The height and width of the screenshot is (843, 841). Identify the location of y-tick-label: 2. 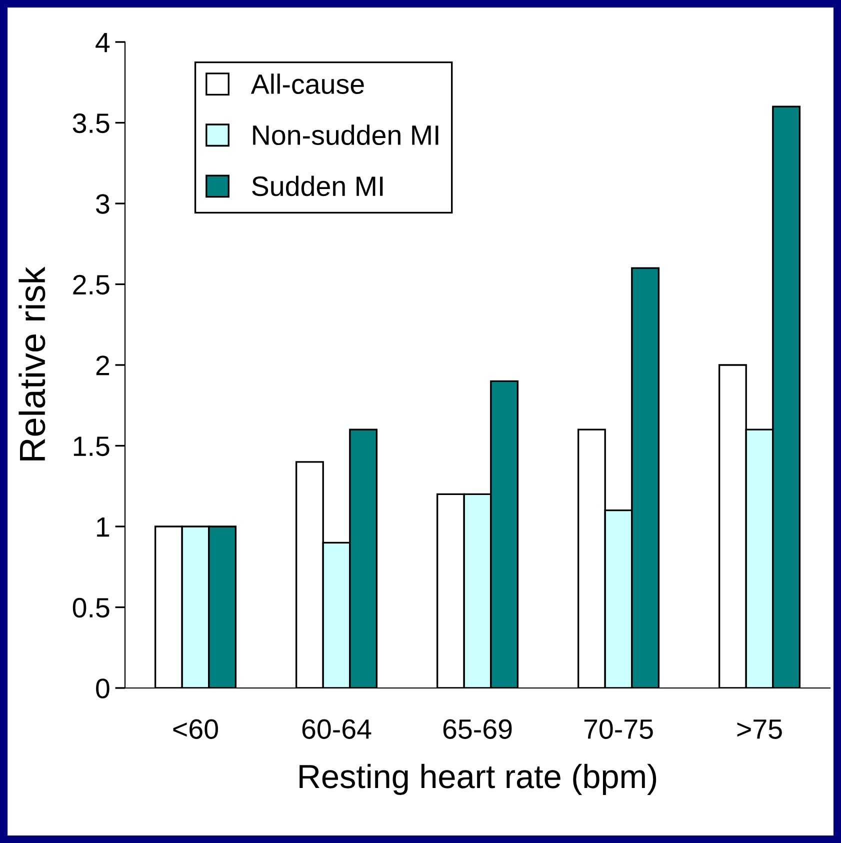
(103, 366).